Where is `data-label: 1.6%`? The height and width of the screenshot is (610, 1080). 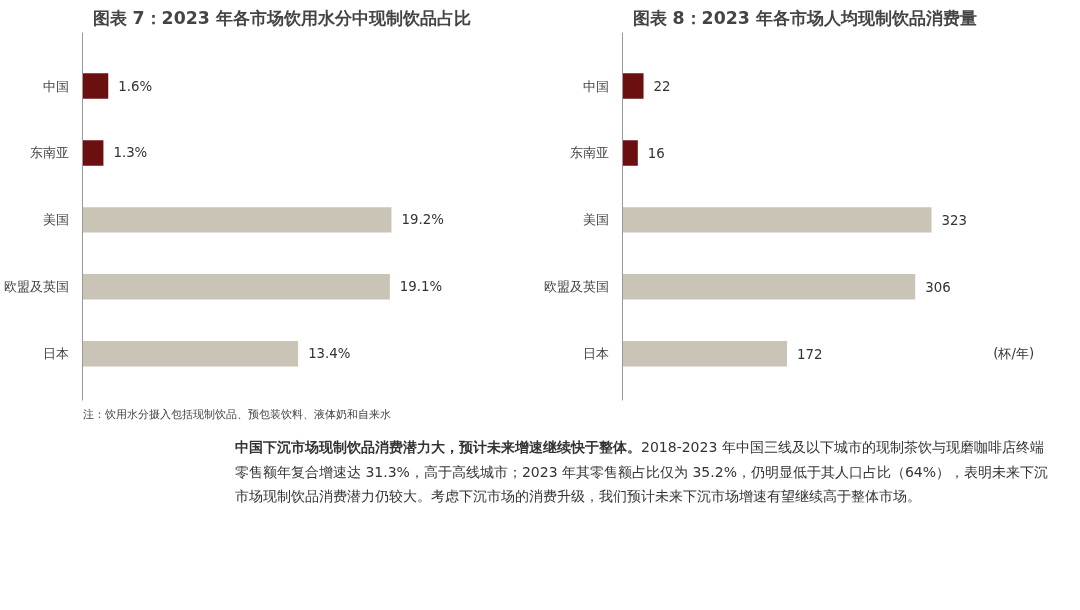 data-label: 1.6% is located at coordinates (135, 86).